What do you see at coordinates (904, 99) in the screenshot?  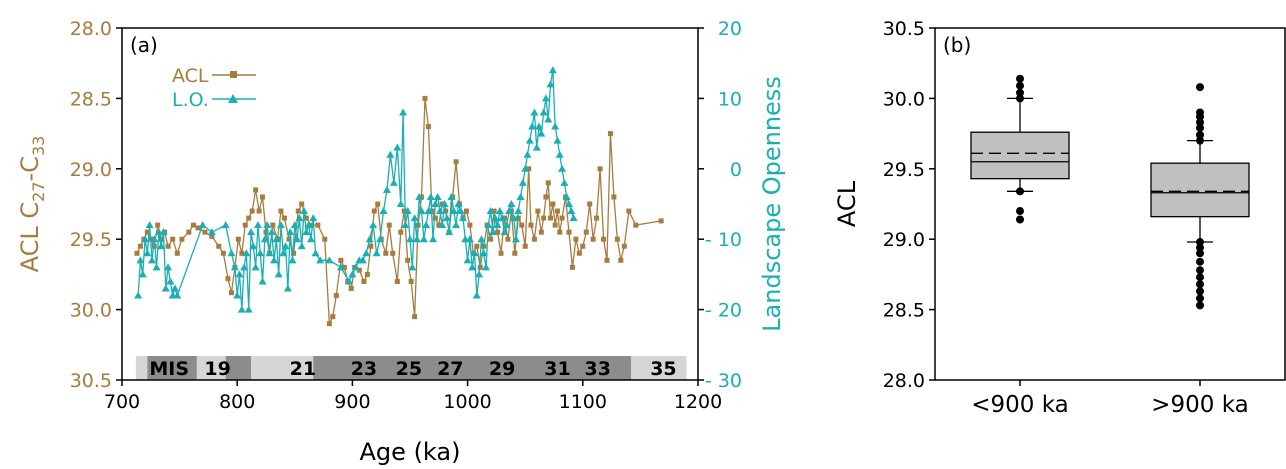 I see `panel-b-y-tick-label: 30.0` at bounding box center [904, 99].